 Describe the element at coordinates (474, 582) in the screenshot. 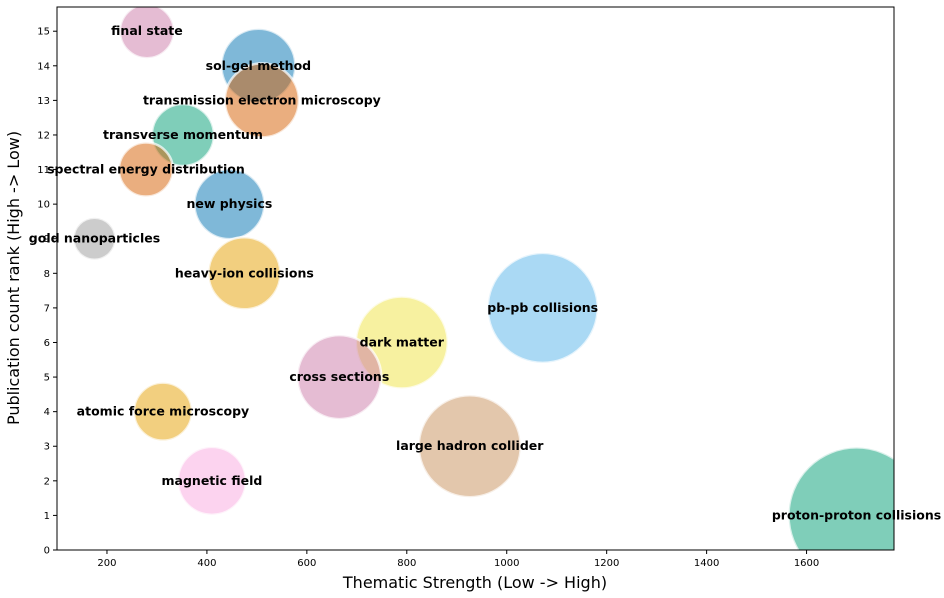

I see `x-axis-title: Thematic Strength (Low -> High)` at that location.